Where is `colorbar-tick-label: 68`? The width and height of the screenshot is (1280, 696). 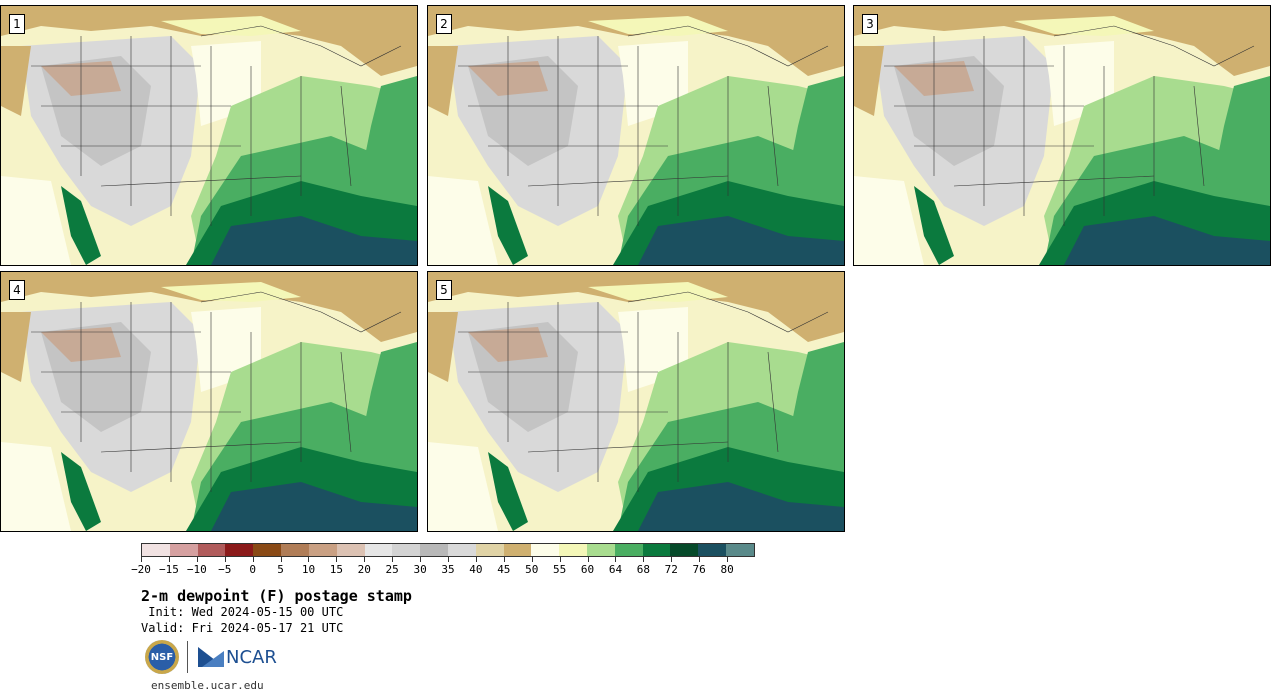
colorbar-tick-label: 68 is located at coordinates (643, 569).